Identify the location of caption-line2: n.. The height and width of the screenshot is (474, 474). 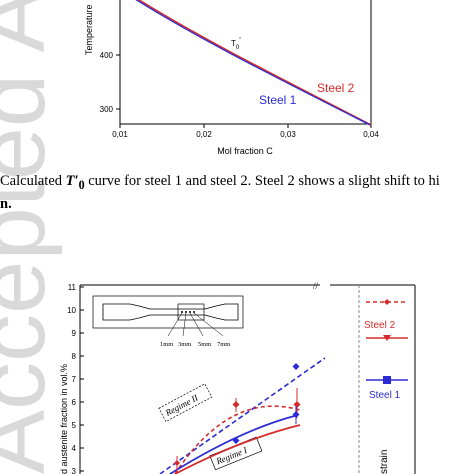
(6, 203).